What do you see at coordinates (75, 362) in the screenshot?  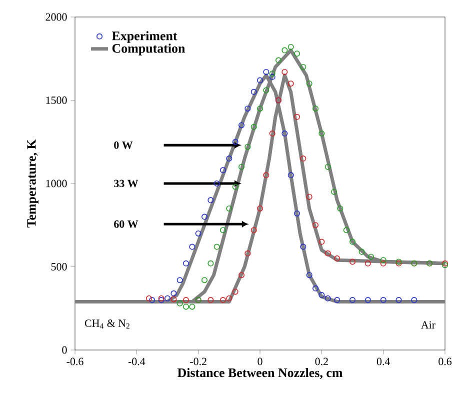 I see `x-tick-label: -0.6` at bounding box center [75, 362].